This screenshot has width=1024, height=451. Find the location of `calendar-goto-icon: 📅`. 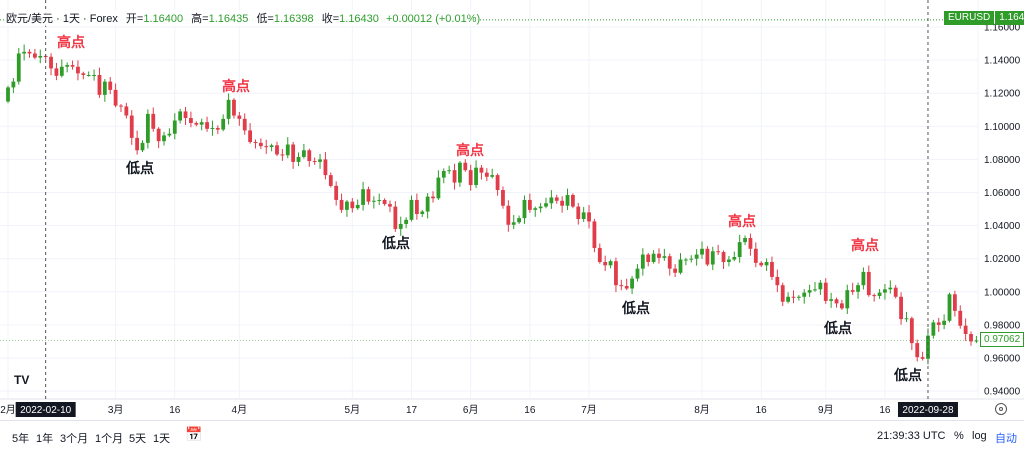

calendar-goto-icon: 📅 is located at coordinates (194, 434).